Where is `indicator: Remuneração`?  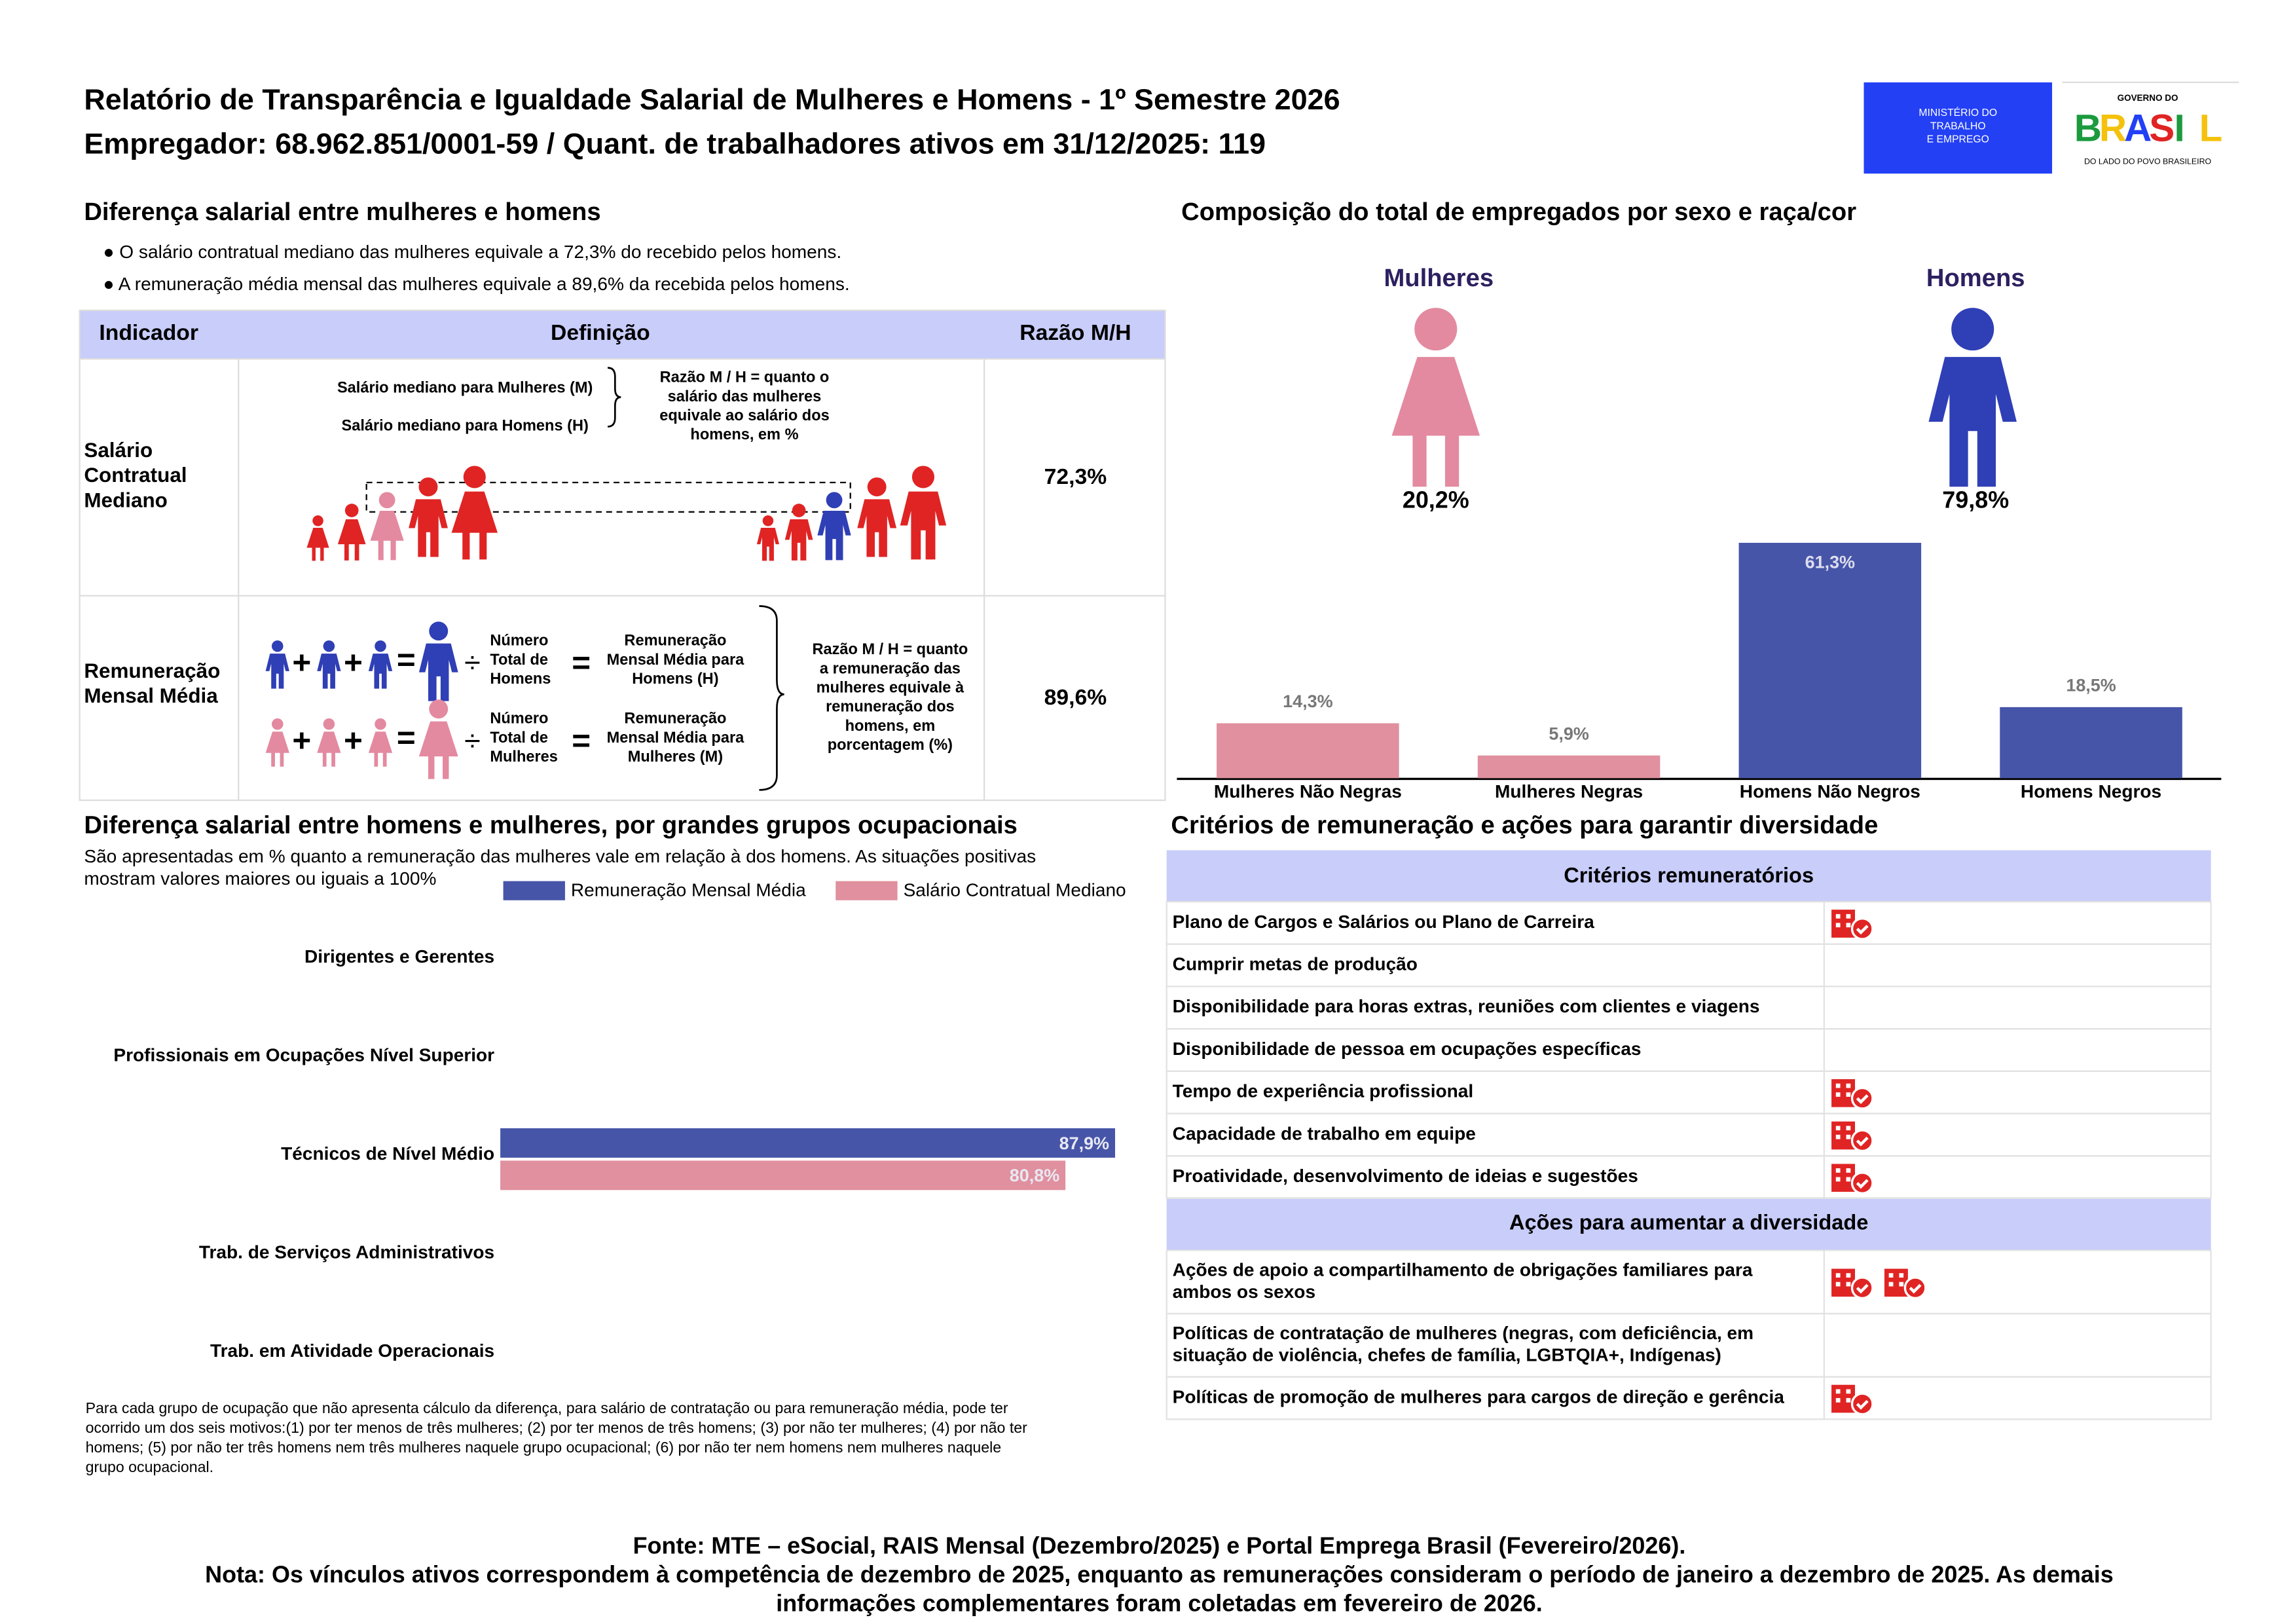 indicator: Remuneração is located at coordinates (152, 670).